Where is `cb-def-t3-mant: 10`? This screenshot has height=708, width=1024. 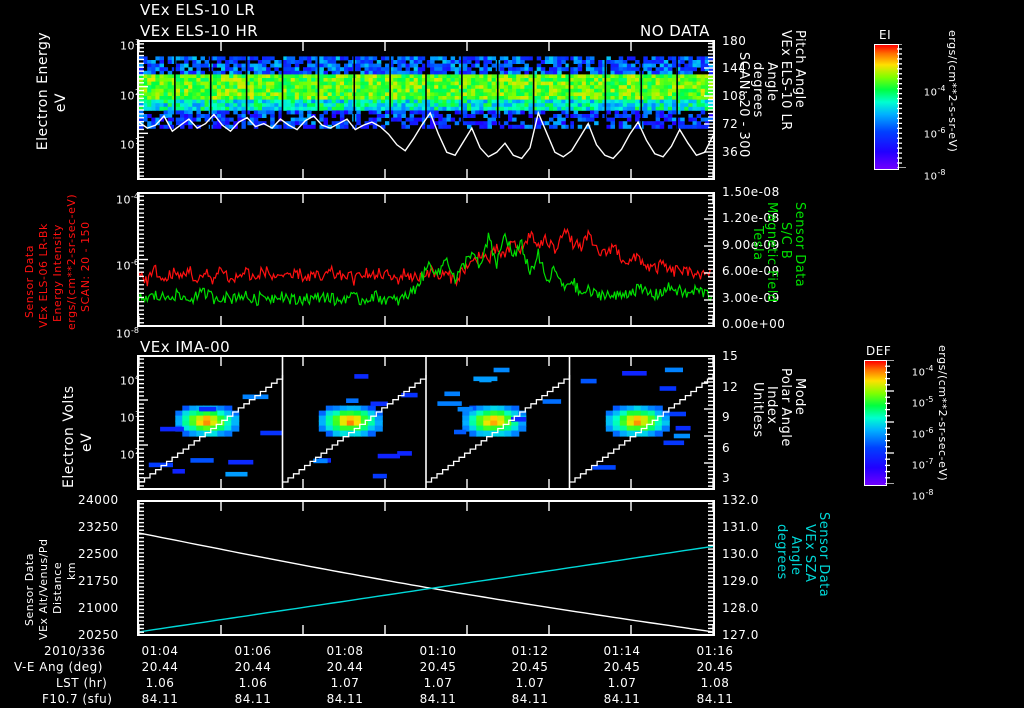
cb-def-t3-mant: 10 is located at coordinates (918, 466).